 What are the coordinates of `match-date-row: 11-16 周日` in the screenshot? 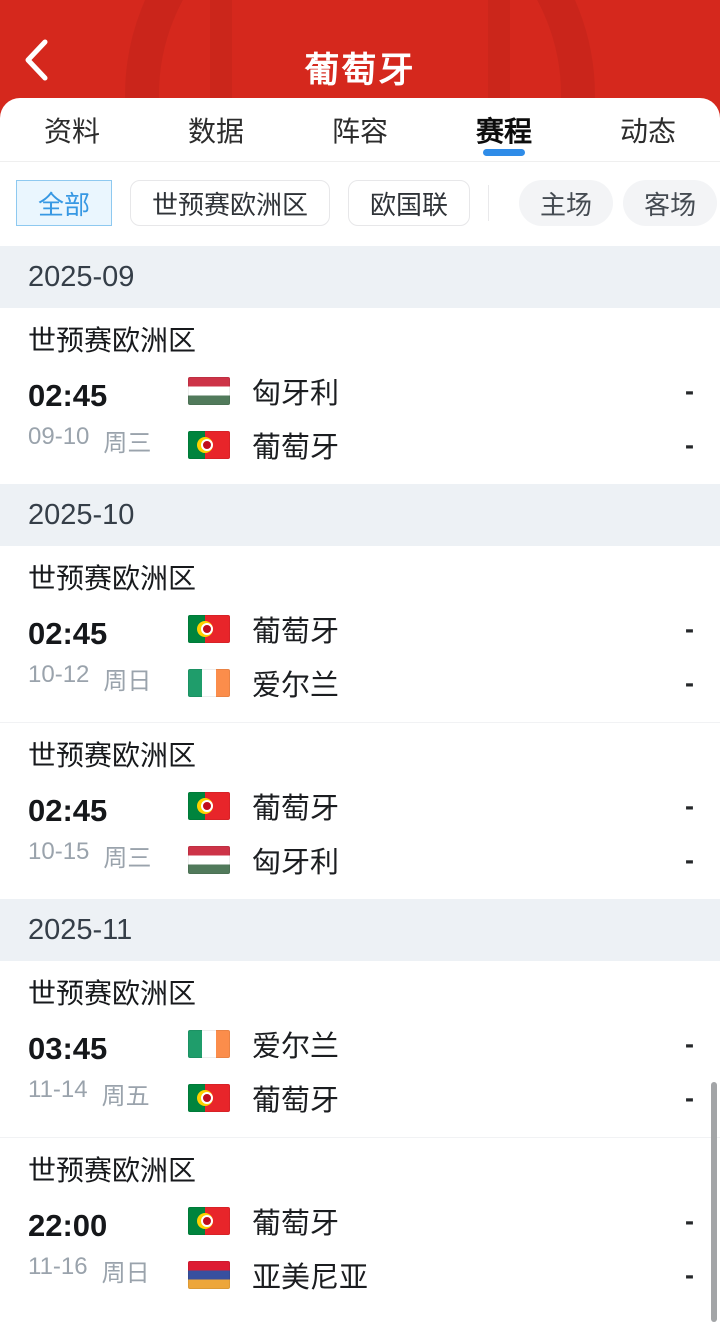 It's located at (108, 1270).